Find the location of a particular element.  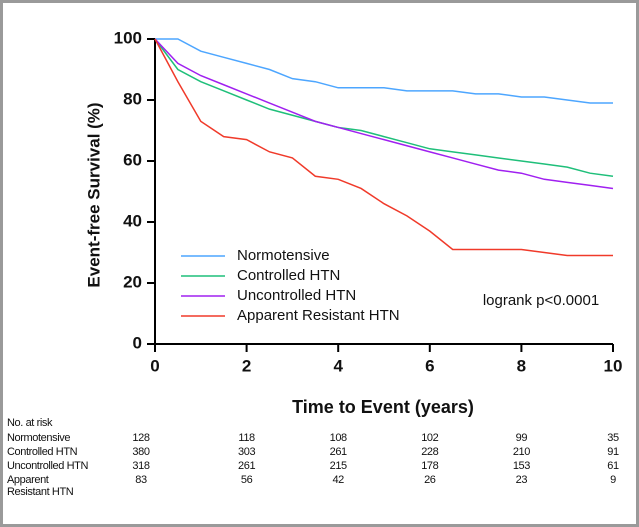

legend-label: Controlled HTN is located at coordinates (288, 275).